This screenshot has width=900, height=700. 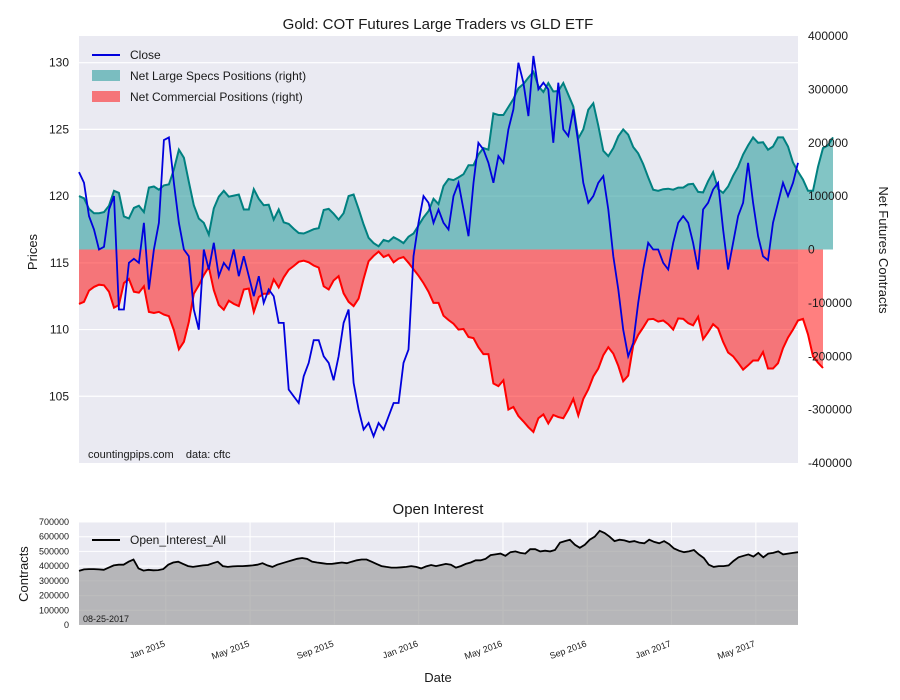 What do you see at coordinates (178, 540) in the screenshot?
I see `legend-open-interest-label: Open_Interest_All` at bounding box center [178, 540].